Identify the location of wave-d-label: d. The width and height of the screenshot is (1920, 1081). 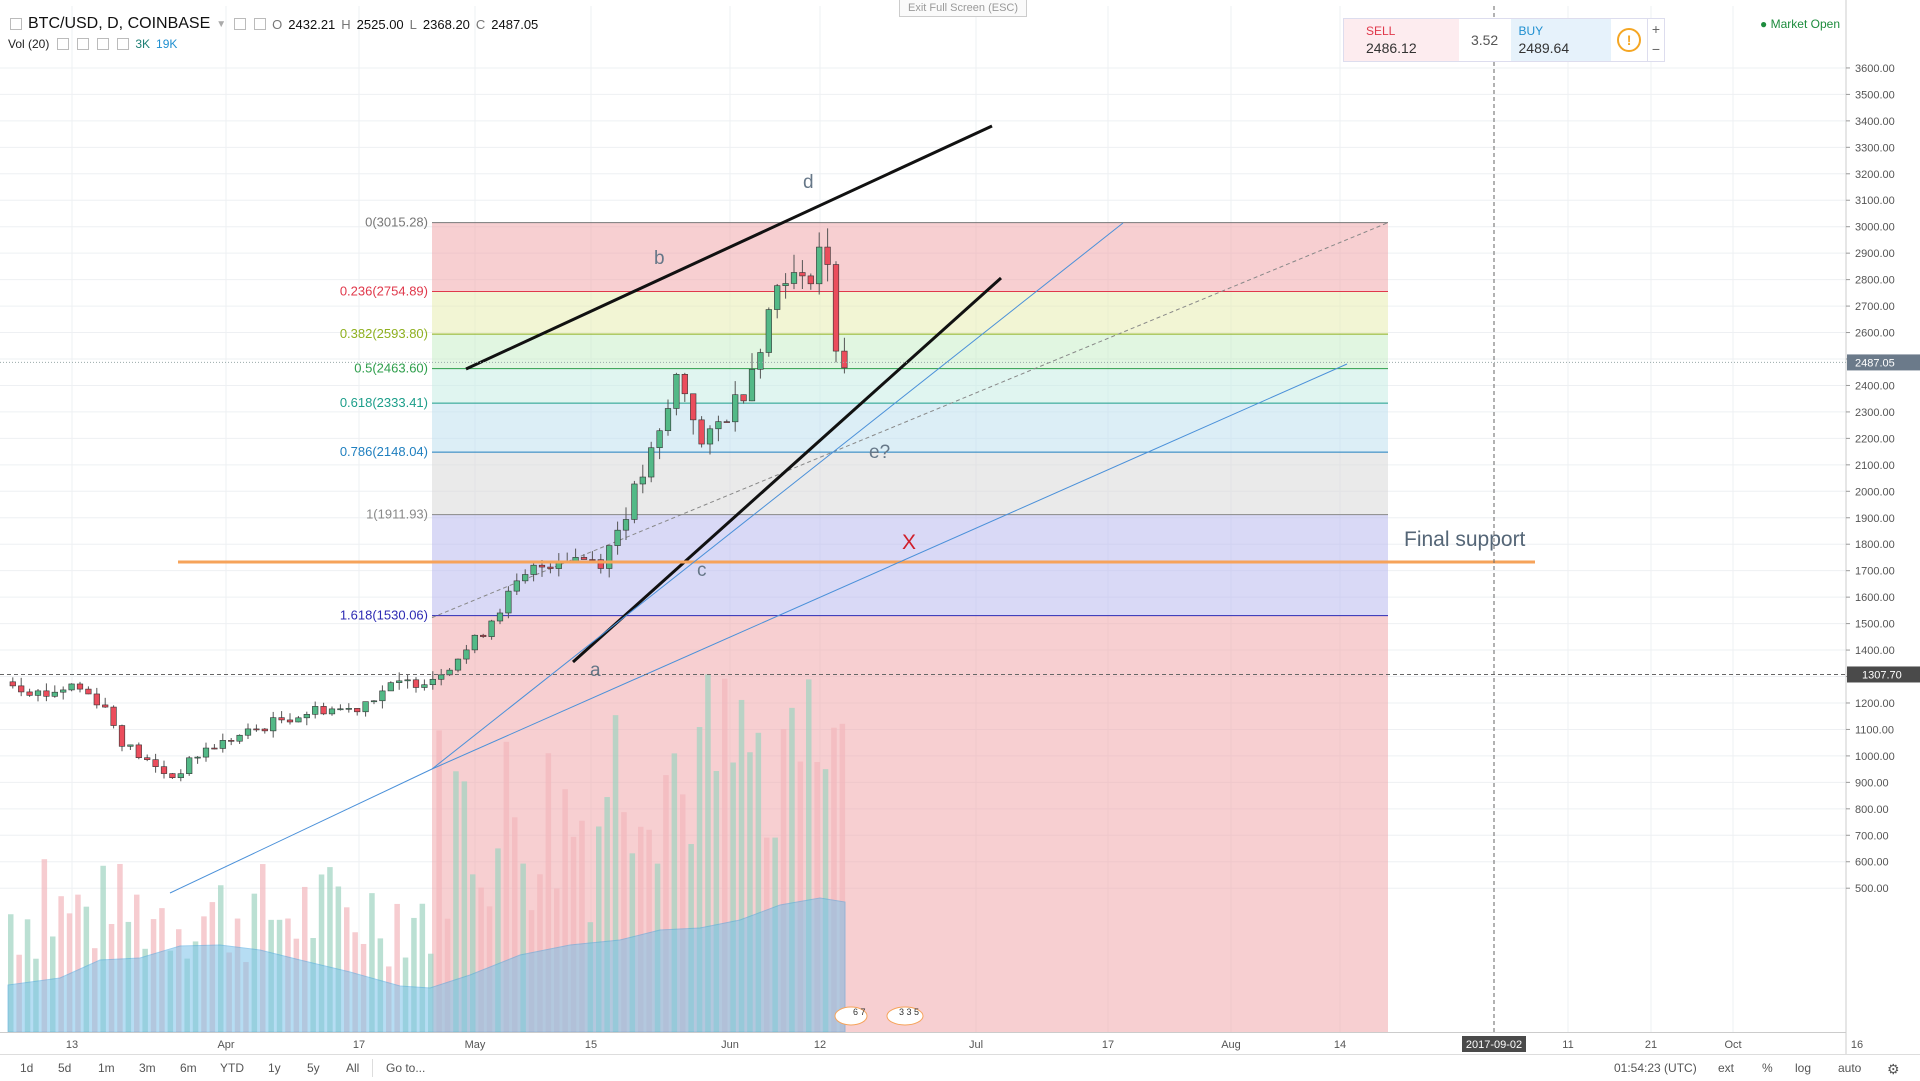
(808, 182).